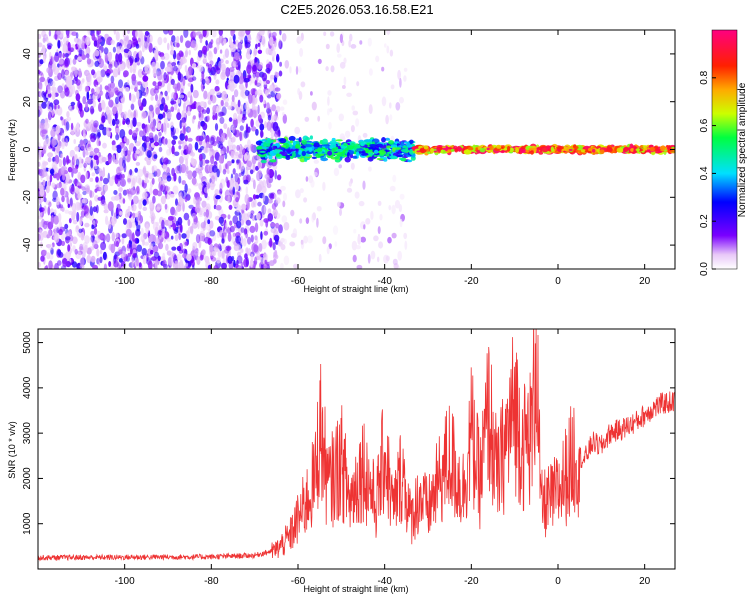  Describe the element at coordinates (125, 281) in the screenshot. I see `x-tick-label: -100` at that location.